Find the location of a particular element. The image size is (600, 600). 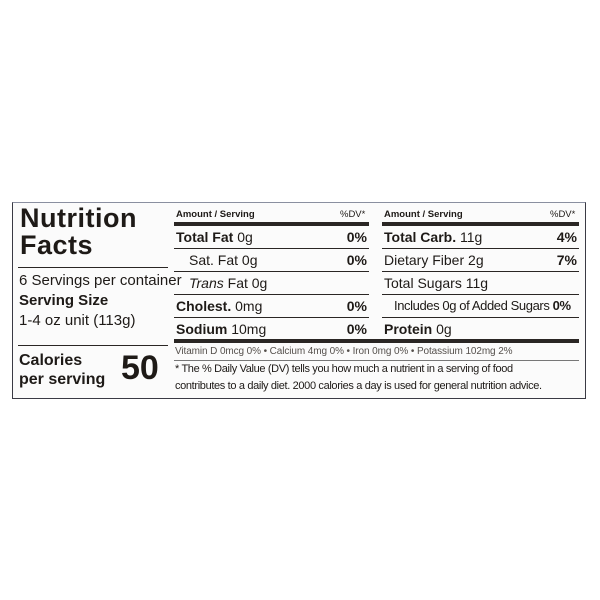

servings-per-container: 6 Servings per container is located at coordinates (100, 280).